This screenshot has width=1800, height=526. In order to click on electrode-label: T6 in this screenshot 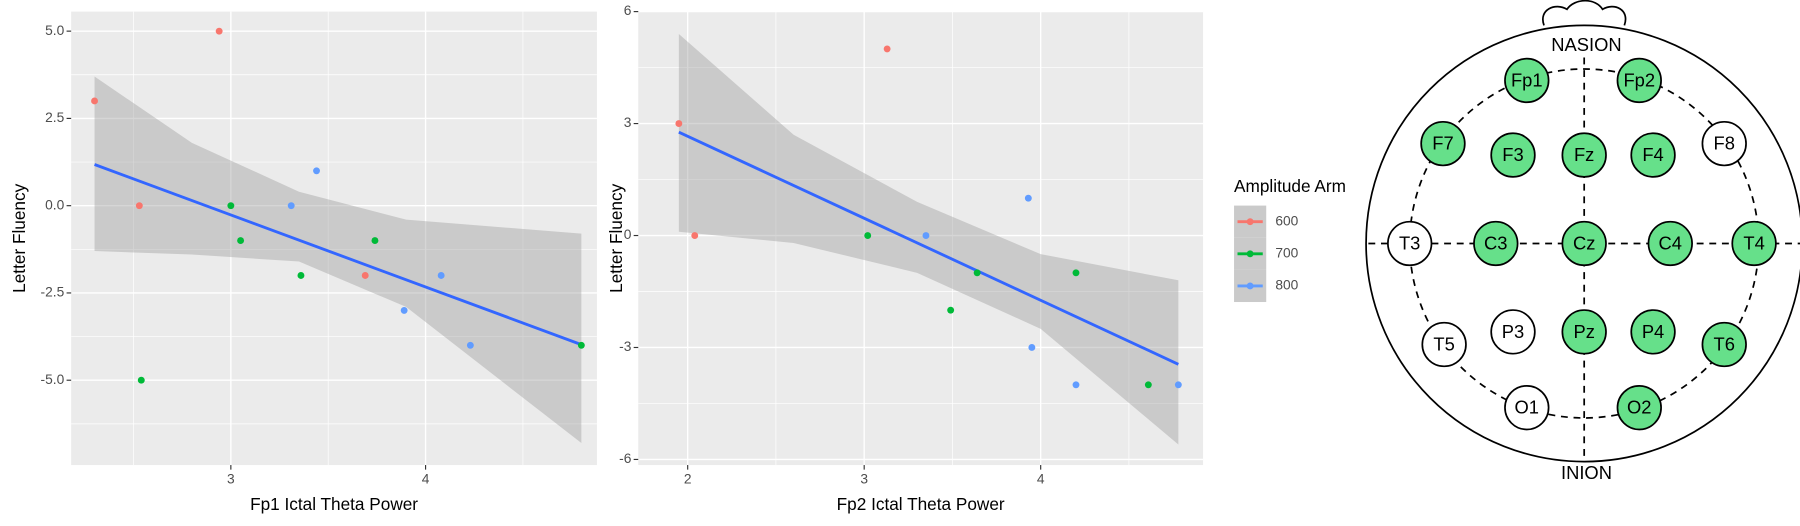, I will do `click(1724, 343)`.